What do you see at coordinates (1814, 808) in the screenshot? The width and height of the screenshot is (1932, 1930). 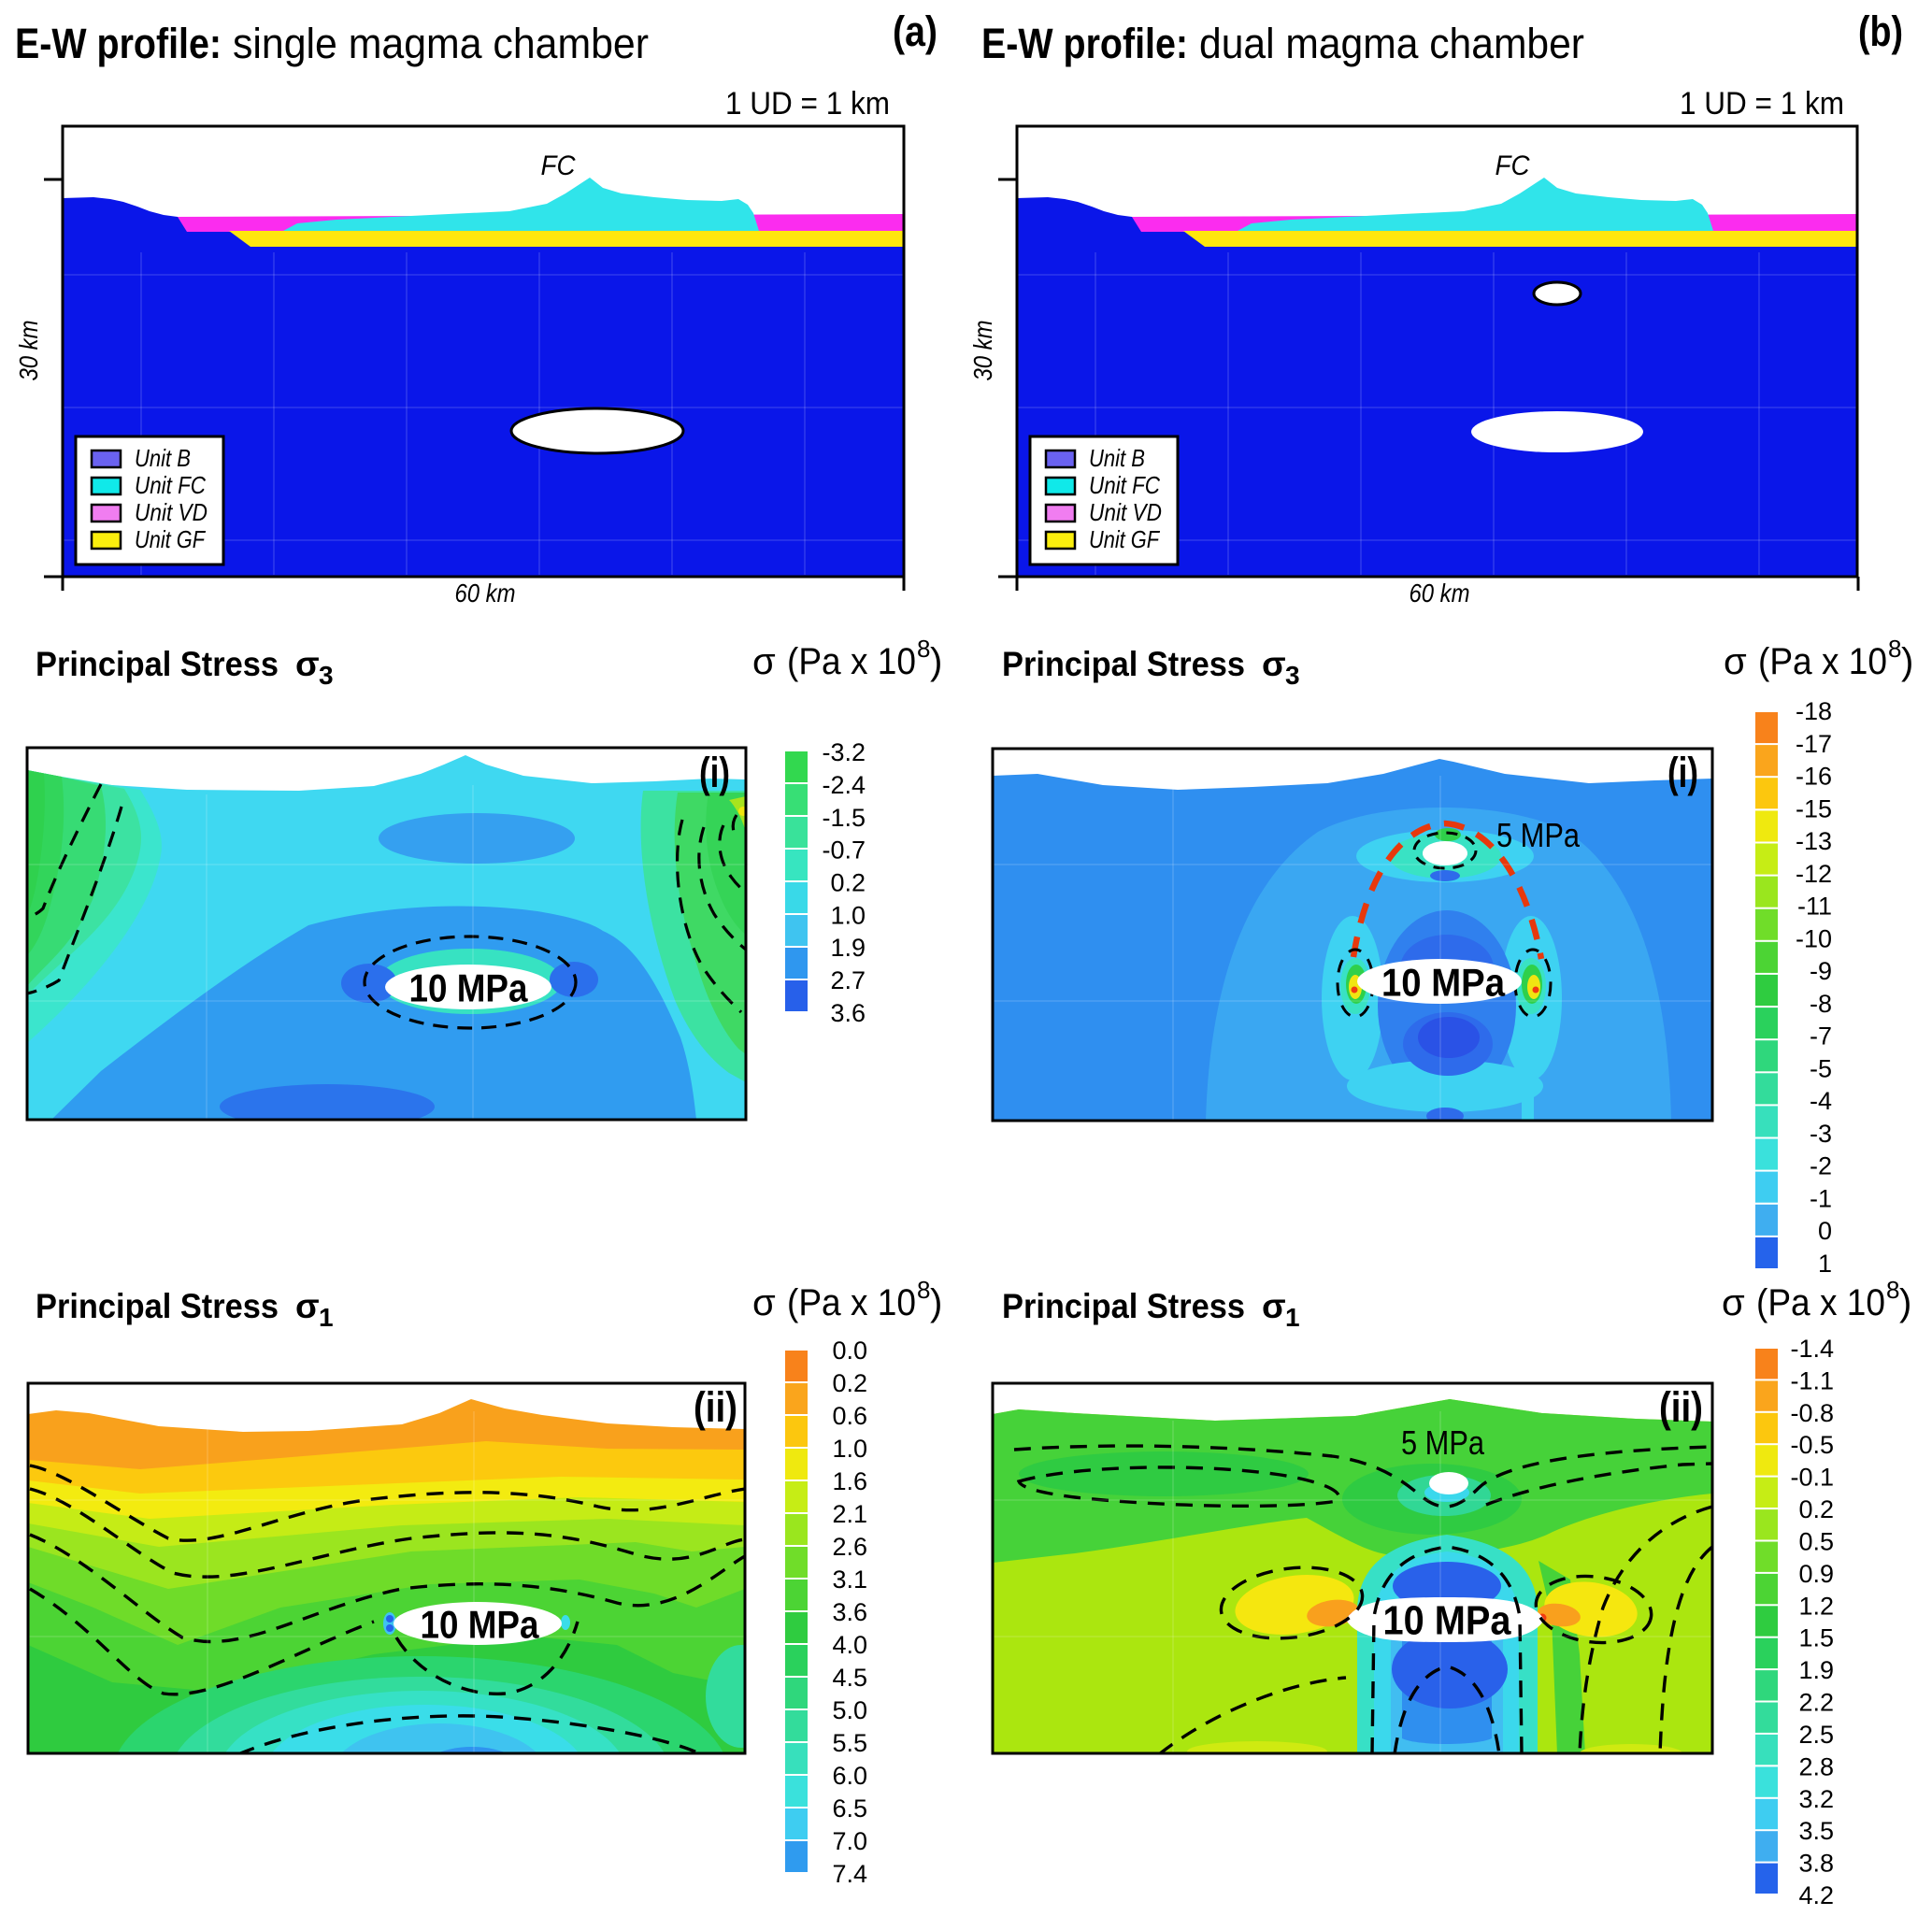 I see `svg-text: -15` at bounding box center [1814, 808].